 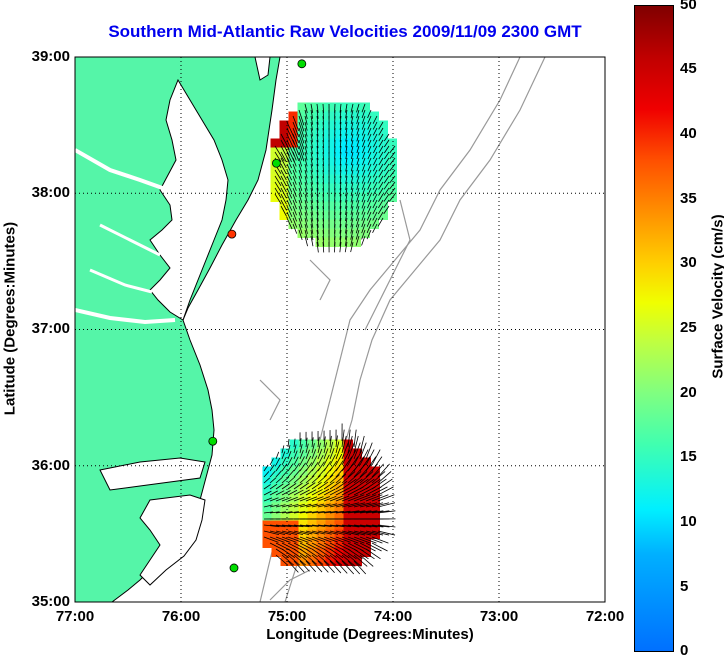 I want to click on x-tick-label: 72:00, so click(x=605, y=616).